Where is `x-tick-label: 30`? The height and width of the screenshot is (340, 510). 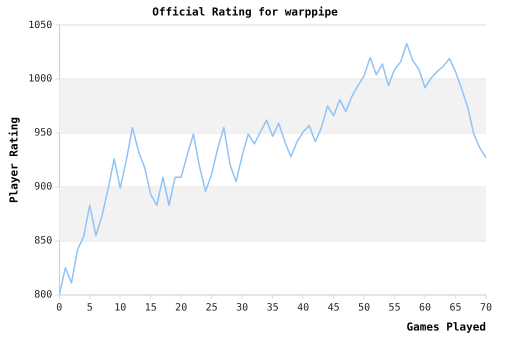 x-tick-label: 30 is located at coordinates (242, 308).